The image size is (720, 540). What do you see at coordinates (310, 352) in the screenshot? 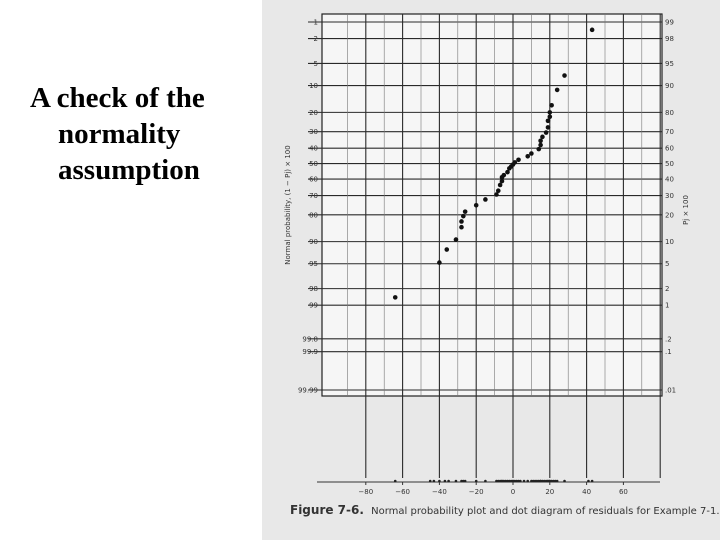
I see `left-tick-label: 99.9` at bounding box center [310, 352].